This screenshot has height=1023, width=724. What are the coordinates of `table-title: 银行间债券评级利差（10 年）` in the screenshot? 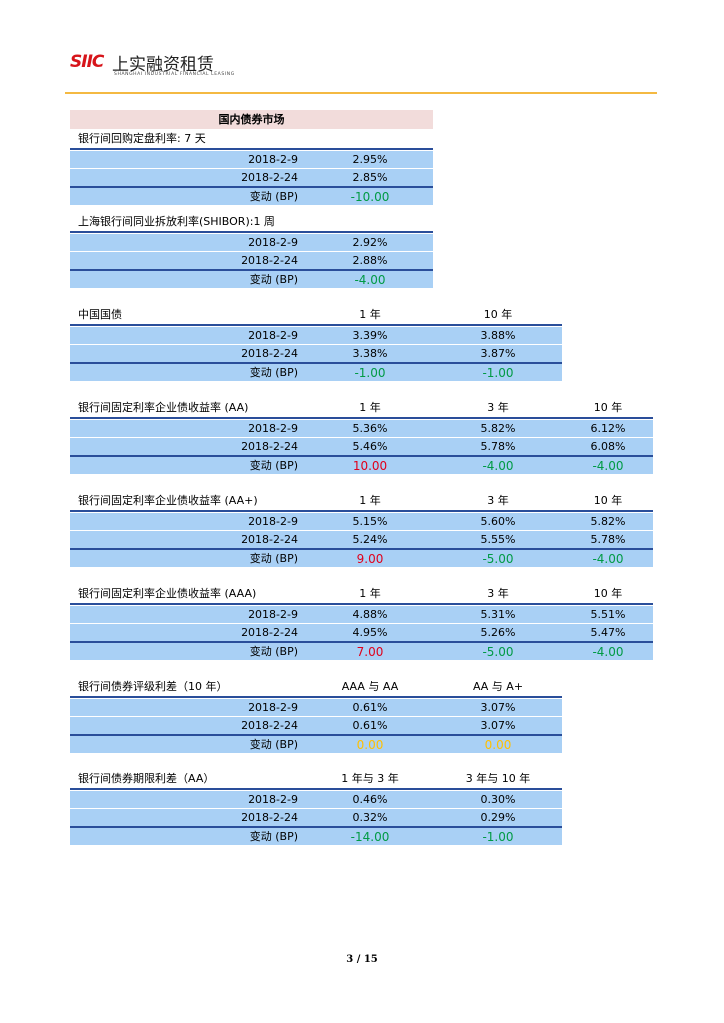 It's located at (153, 686).